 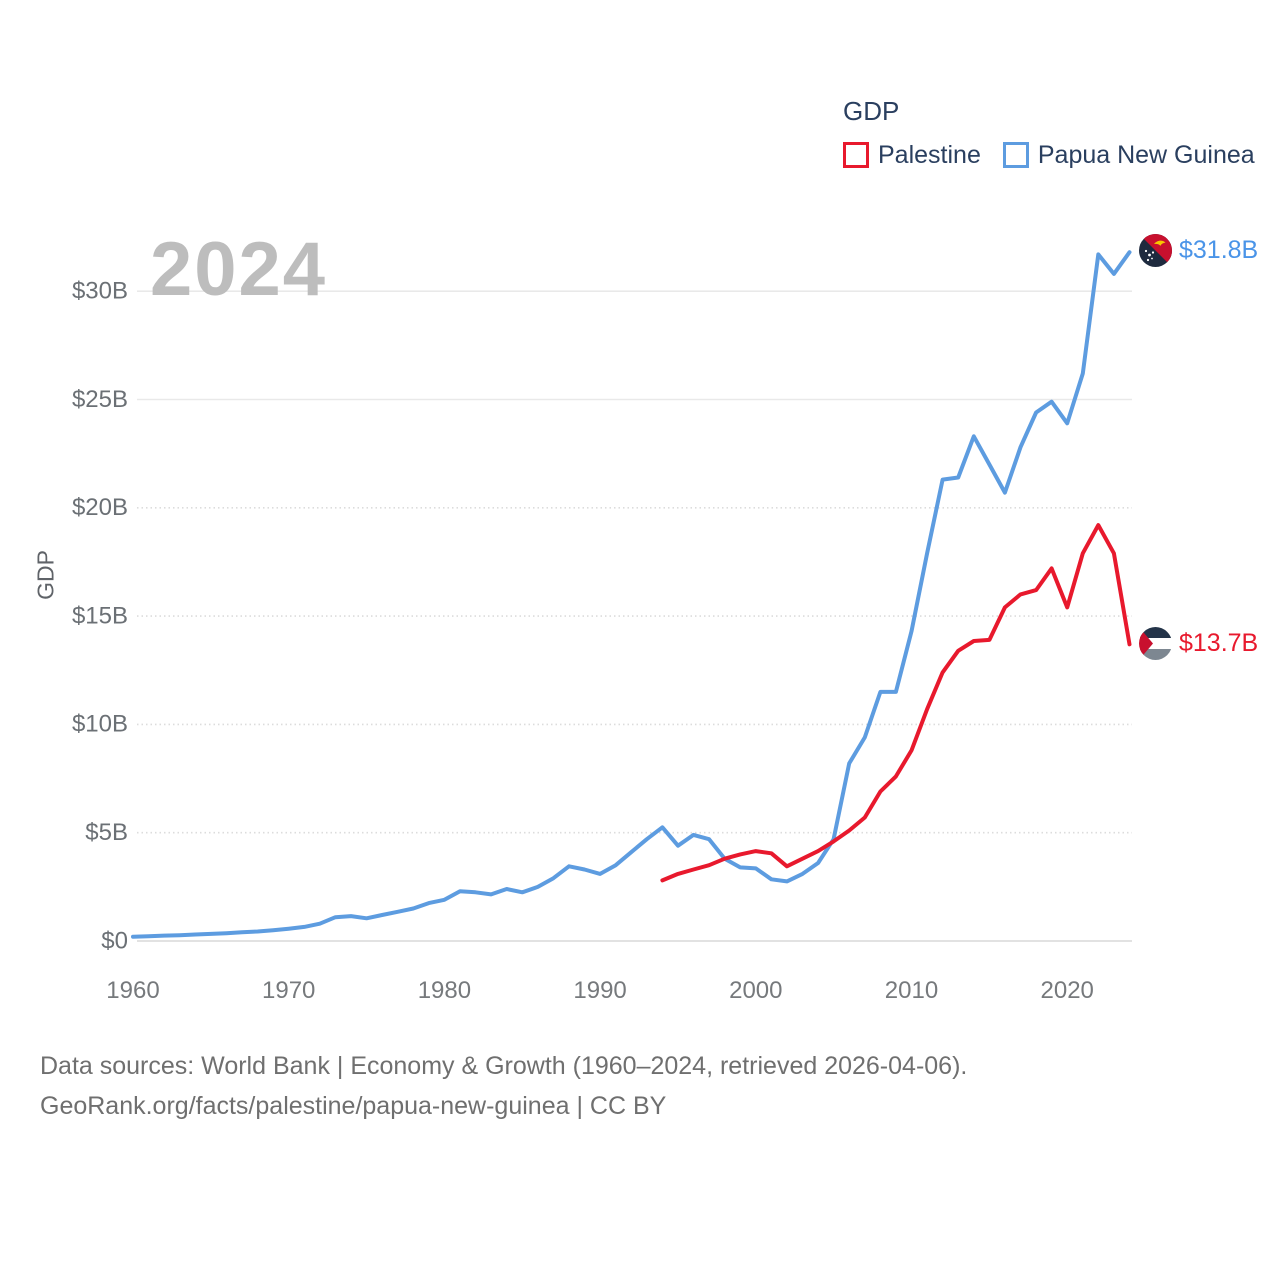 I want to click on series-line-palestine, so click(x=896, y=703).